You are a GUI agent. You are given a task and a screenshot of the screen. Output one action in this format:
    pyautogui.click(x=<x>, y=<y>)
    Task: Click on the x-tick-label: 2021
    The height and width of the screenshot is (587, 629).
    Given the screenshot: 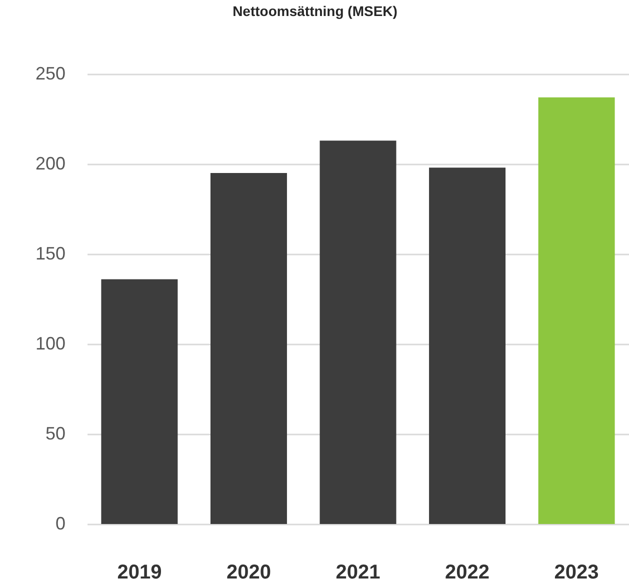 What is the action you would take?
    pyautogui.click(x=358, y=573)
    